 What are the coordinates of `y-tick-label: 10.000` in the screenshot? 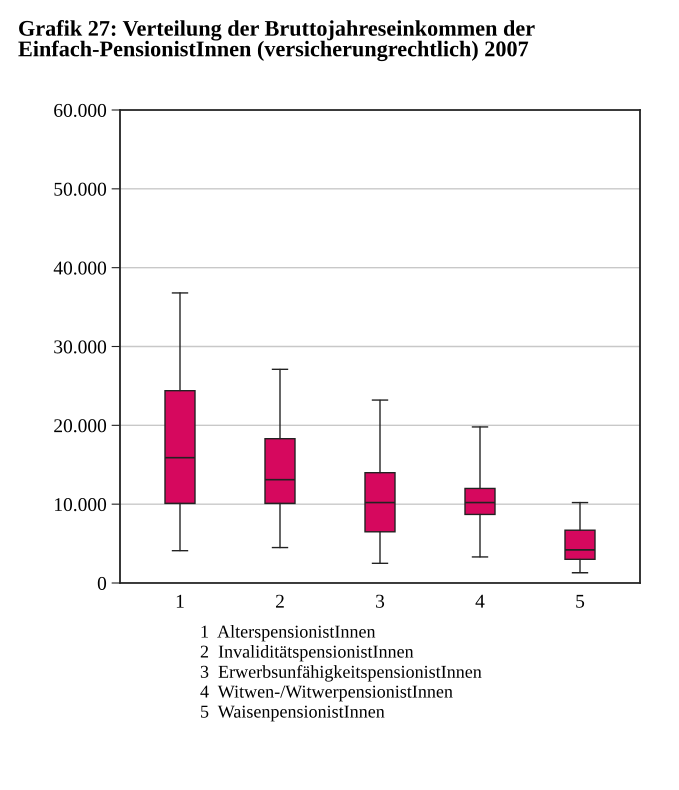 It's located at (80, 505).